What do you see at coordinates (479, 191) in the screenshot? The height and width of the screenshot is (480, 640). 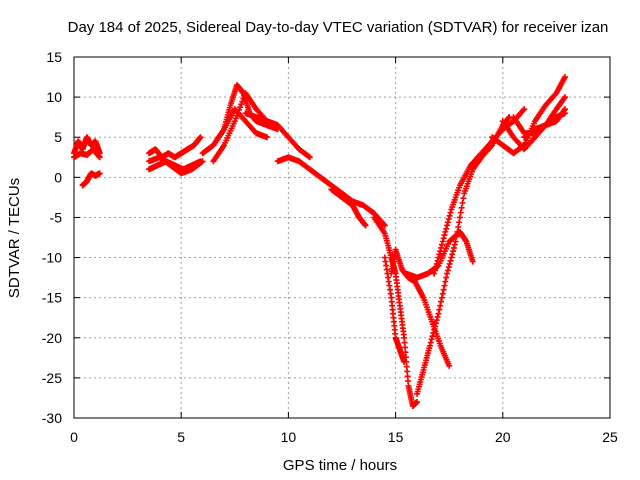 I see `series-track-r` at bounding box center [479, 191].